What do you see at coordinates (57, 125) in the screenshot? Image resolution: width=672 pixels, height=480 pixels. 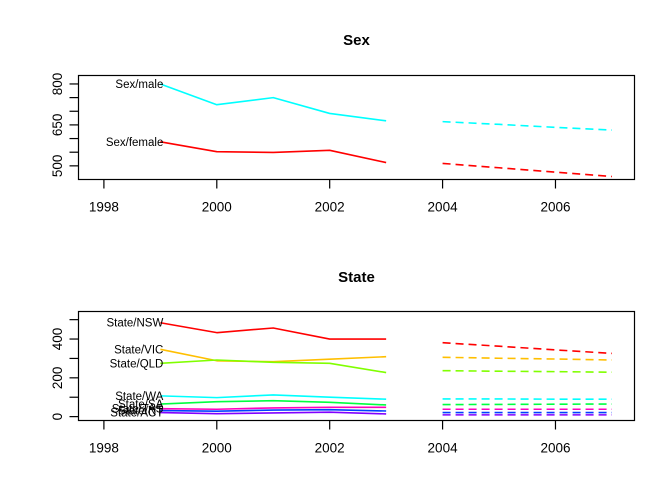 I see `y-axis-tick-label: 650` at bounding box center [57, 125].